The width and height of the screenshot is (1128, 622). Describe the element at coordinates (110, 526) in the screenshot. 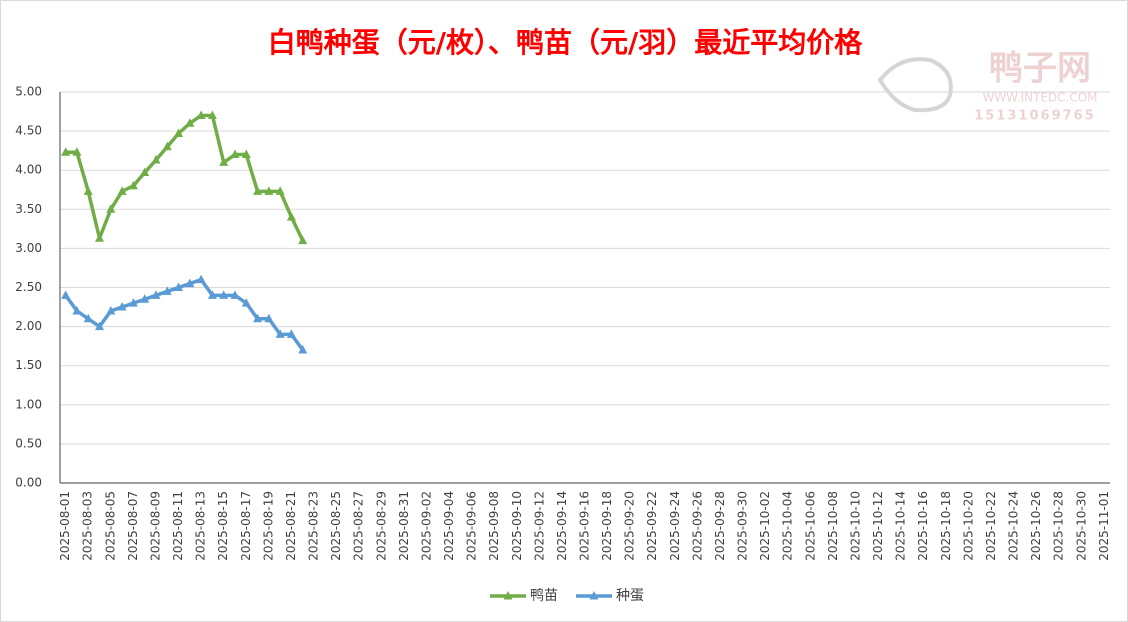

I see `x-tick-label: 2025-08-05` at that location.